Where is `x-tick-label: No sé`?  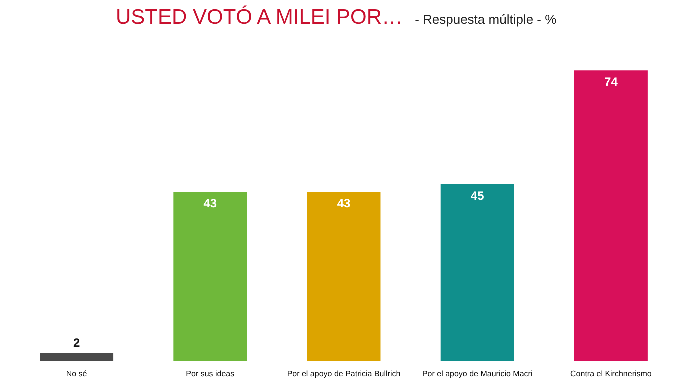 x-tick-label: No sé is located at coordinates (77, 373).